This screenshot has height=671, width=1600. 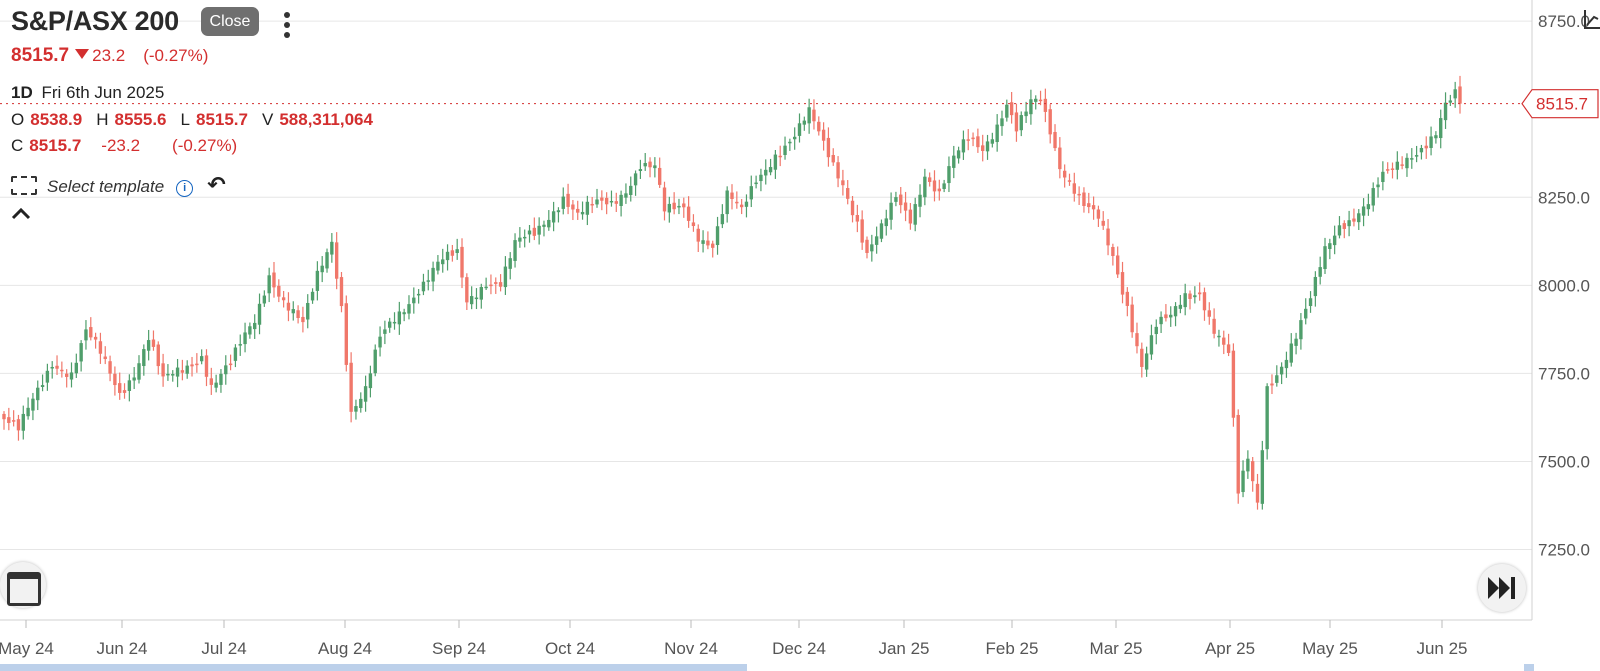 What do you see at coordinates (1564, 285) in the screenshot?
I see `y-tick-label: 8000.0` at bounding box center [1564, 285].